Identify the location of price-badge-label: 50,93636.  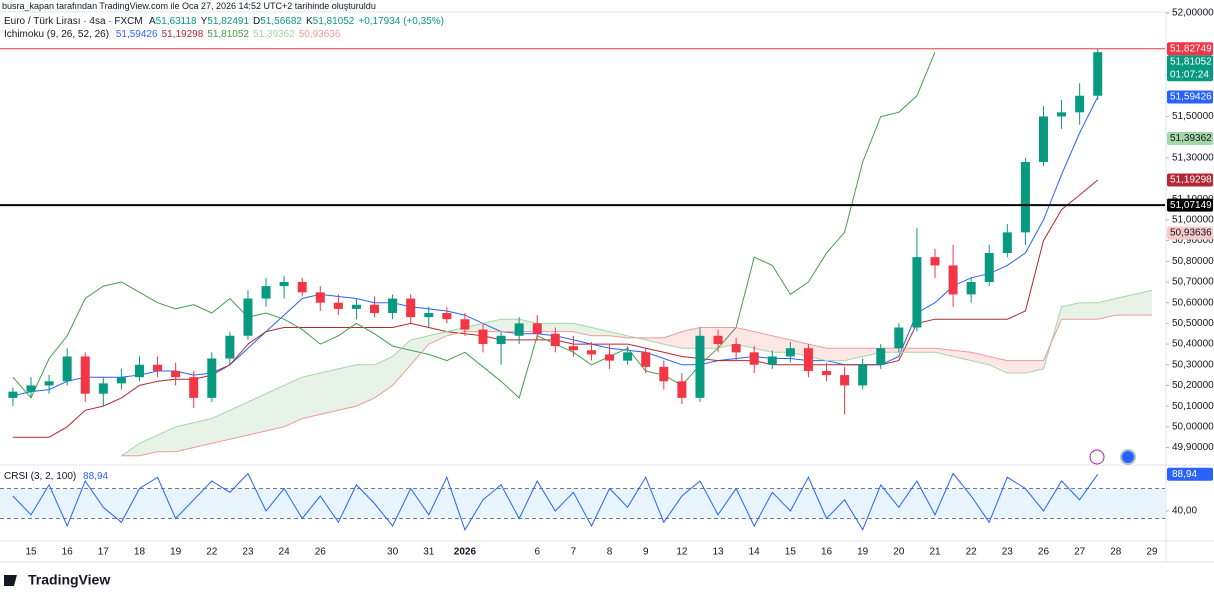
(1191, 233).